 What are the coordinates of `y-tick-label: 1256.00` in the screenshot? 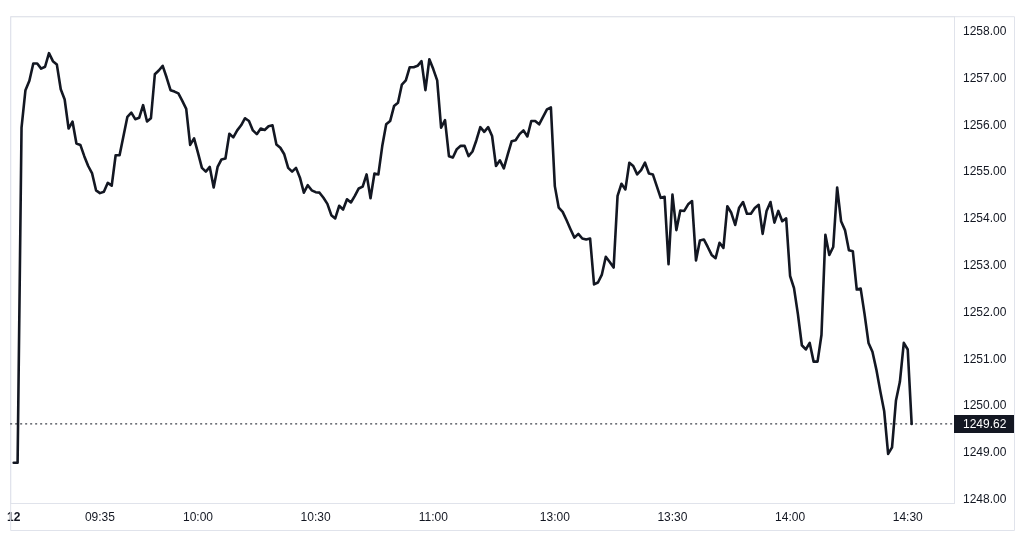 It's located at (985, 124).